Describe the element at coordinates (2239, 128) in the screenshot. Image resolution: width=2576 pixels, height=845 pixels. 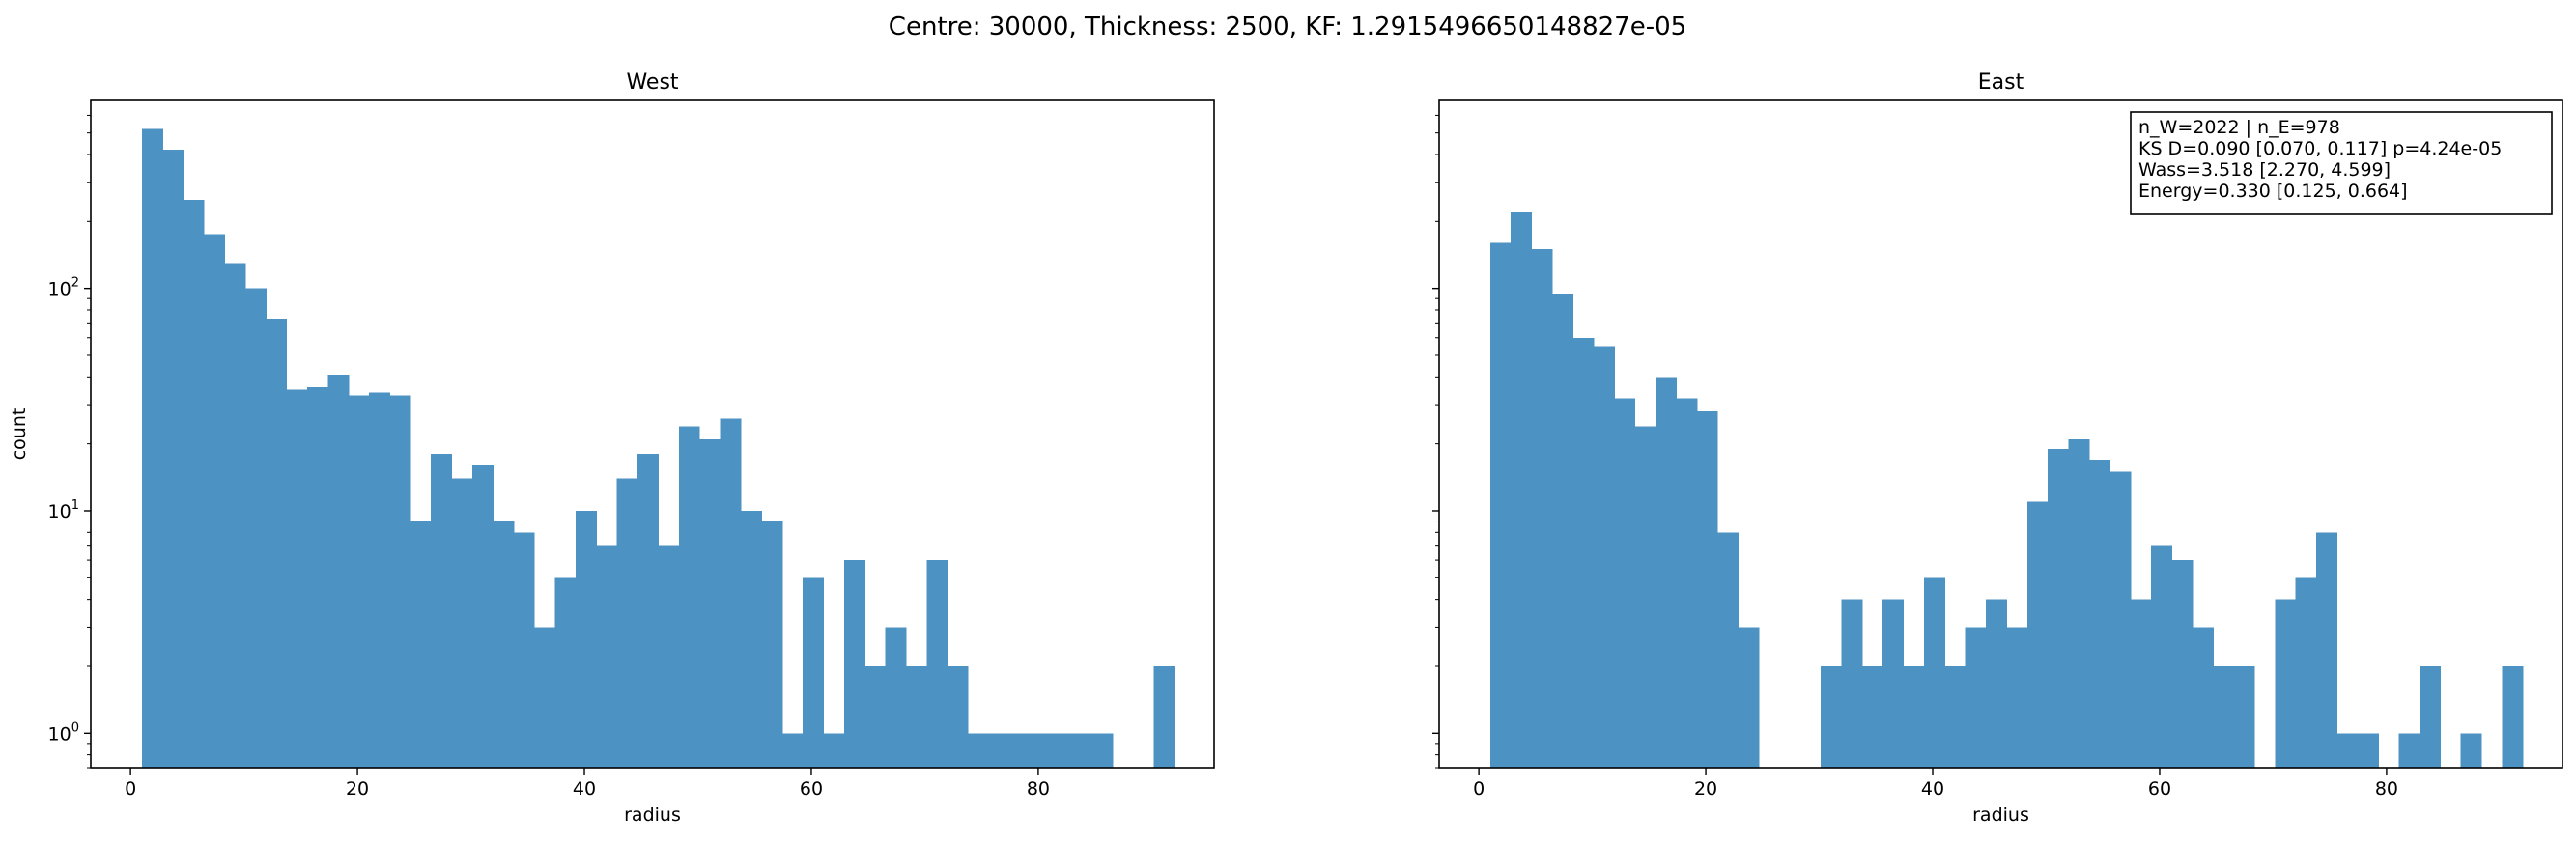
I see `stats-annotation-line: n_W=2022 | n_E=978` at that location.